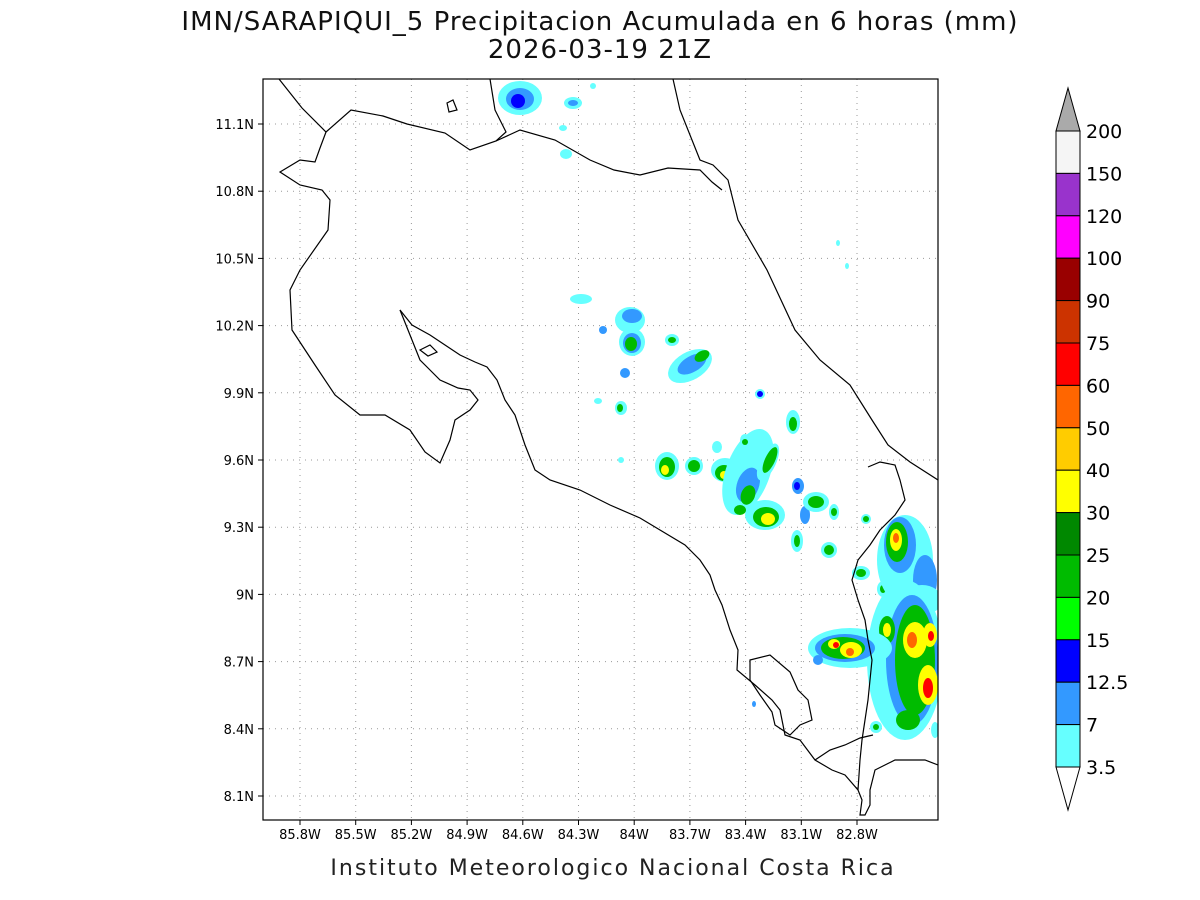 The height and width of the screenshot is (900, 1200). Describe the element at coordinates (634, 835) in the screenshot. I see `lon-tick-label: 84W` at that location.